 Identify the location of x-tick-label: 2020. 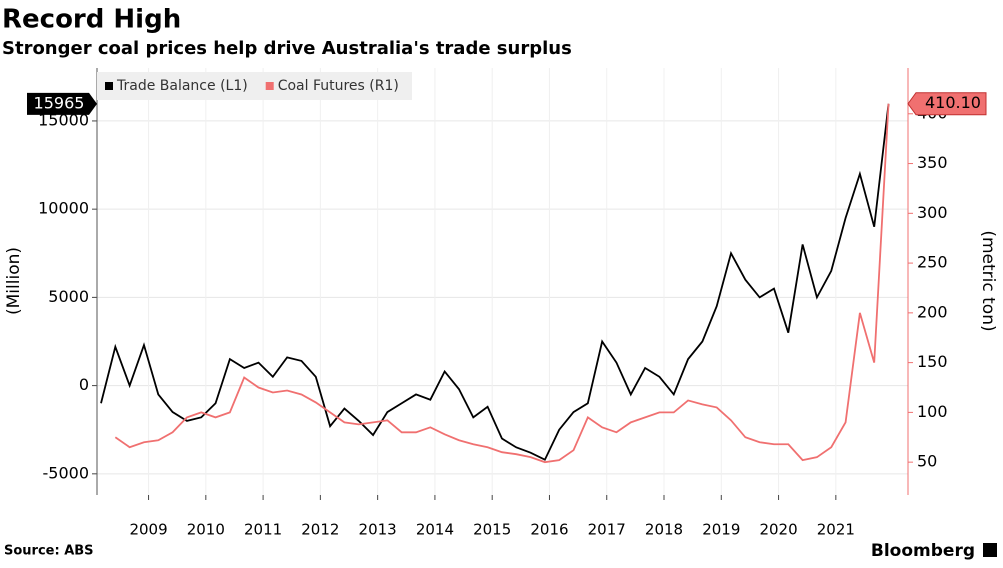
(778, 530).